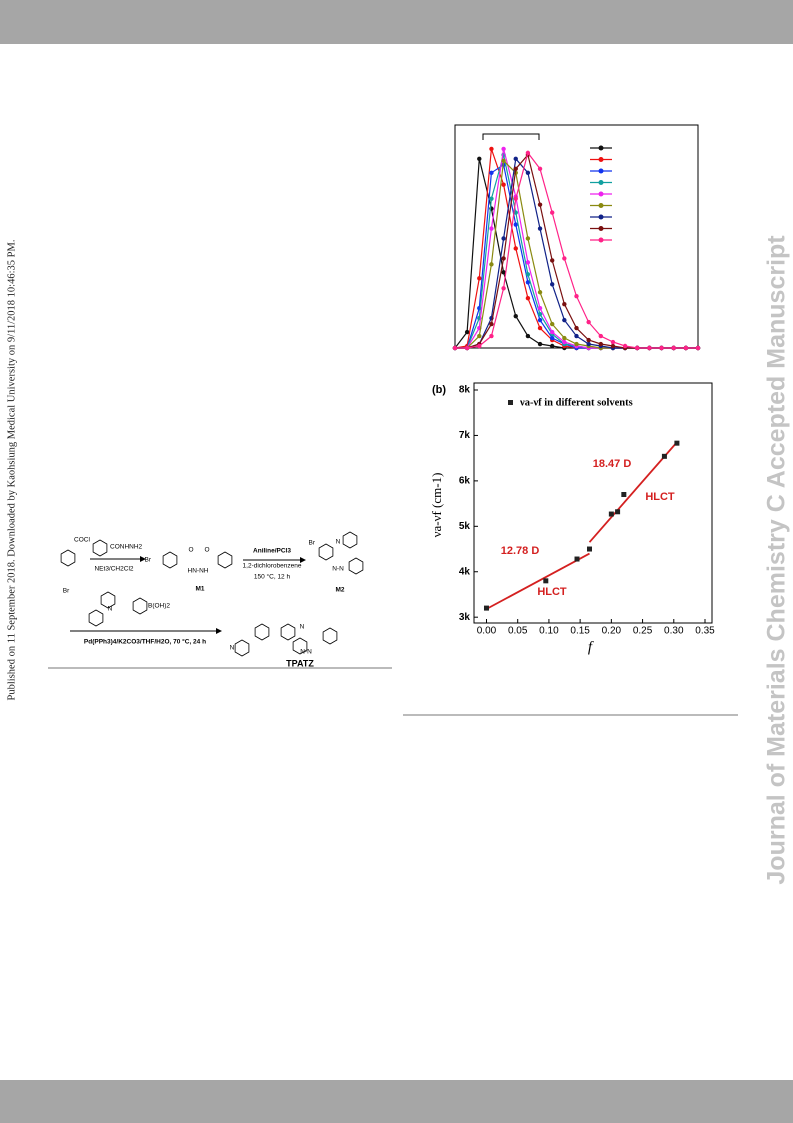 The image size is (793, 1123). I want to click on scheme-label: HN-NH, so click(198, 571).